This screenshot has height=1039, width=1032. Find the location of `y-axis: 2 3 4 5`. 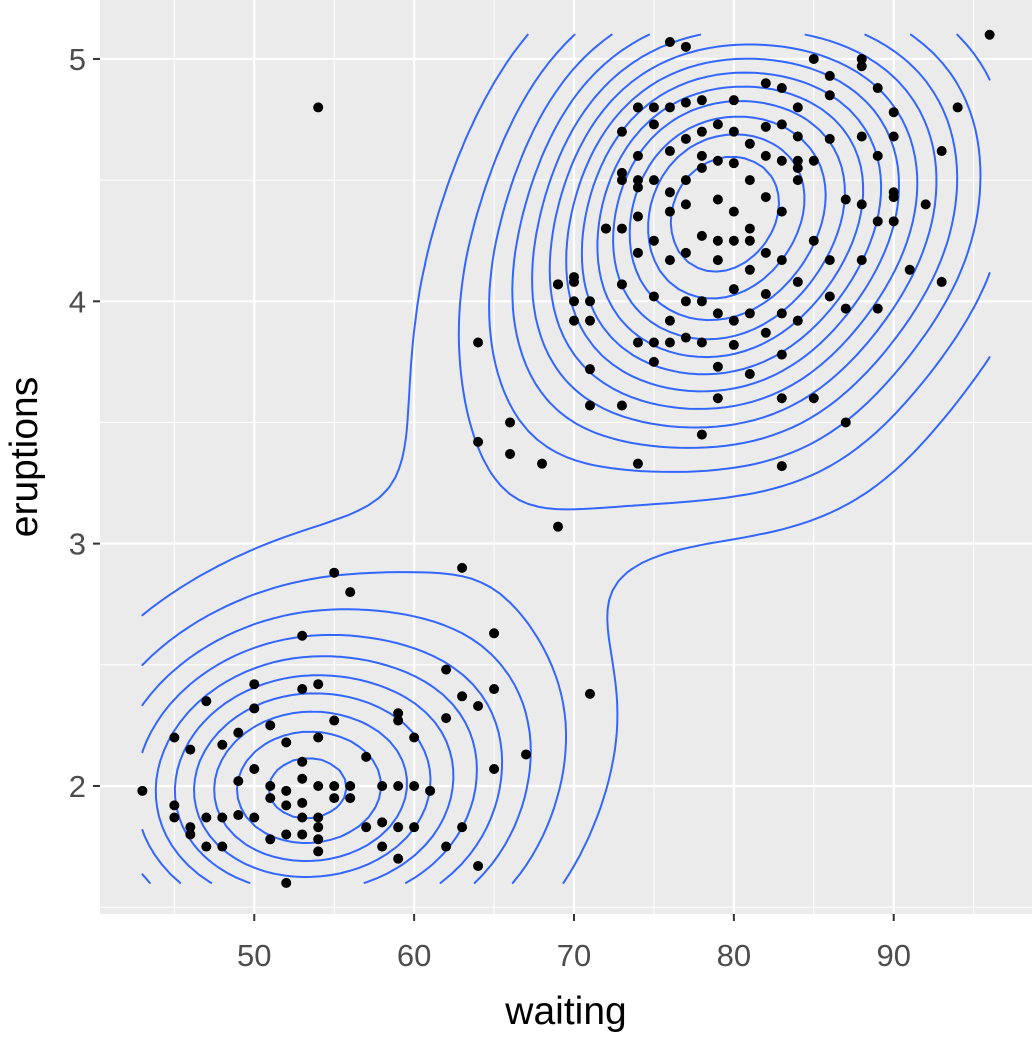

y-axis: 2 3 4 5 is located at coordinates (84, 423).